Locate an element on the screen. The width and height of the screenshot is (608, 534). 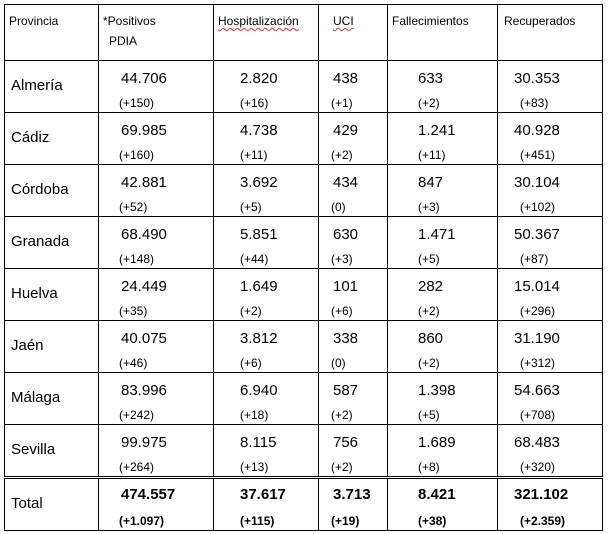
hosp-cell: 1.649 (+2) is located at coordinates (266, 294).